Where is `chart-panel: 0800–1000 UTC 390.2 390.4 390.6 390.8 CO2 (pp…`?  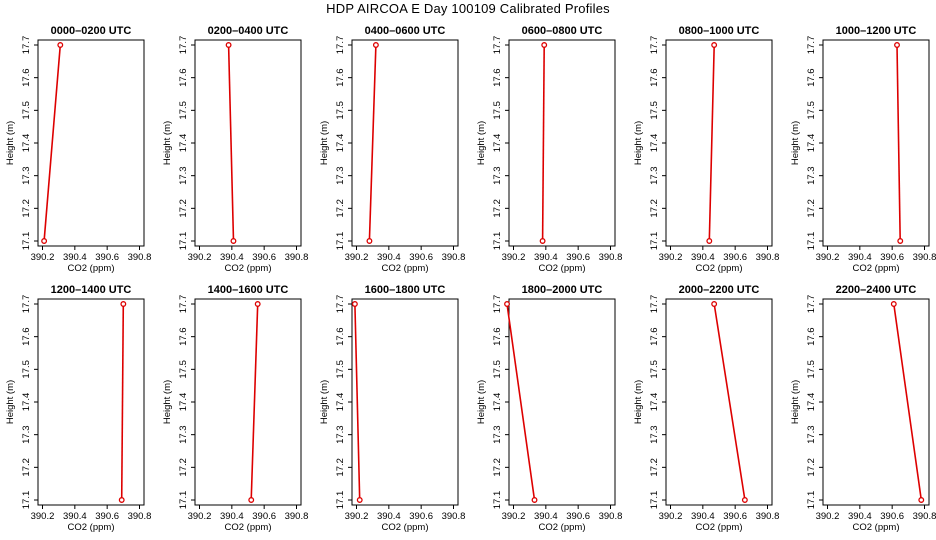 chart-panel: 0800–1000 UTC 390.2 390.4 390.6 390.8 CO2 (pp… is located at coordinates (706, 149).